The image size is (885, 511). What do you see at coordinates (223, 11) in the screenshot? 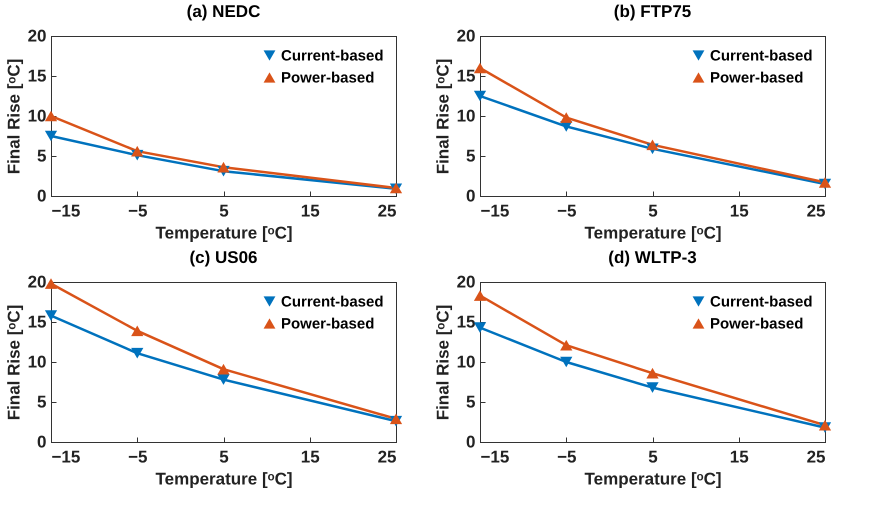
I see `chart-title: (a) NEDC` at bounding box center [223, 11].